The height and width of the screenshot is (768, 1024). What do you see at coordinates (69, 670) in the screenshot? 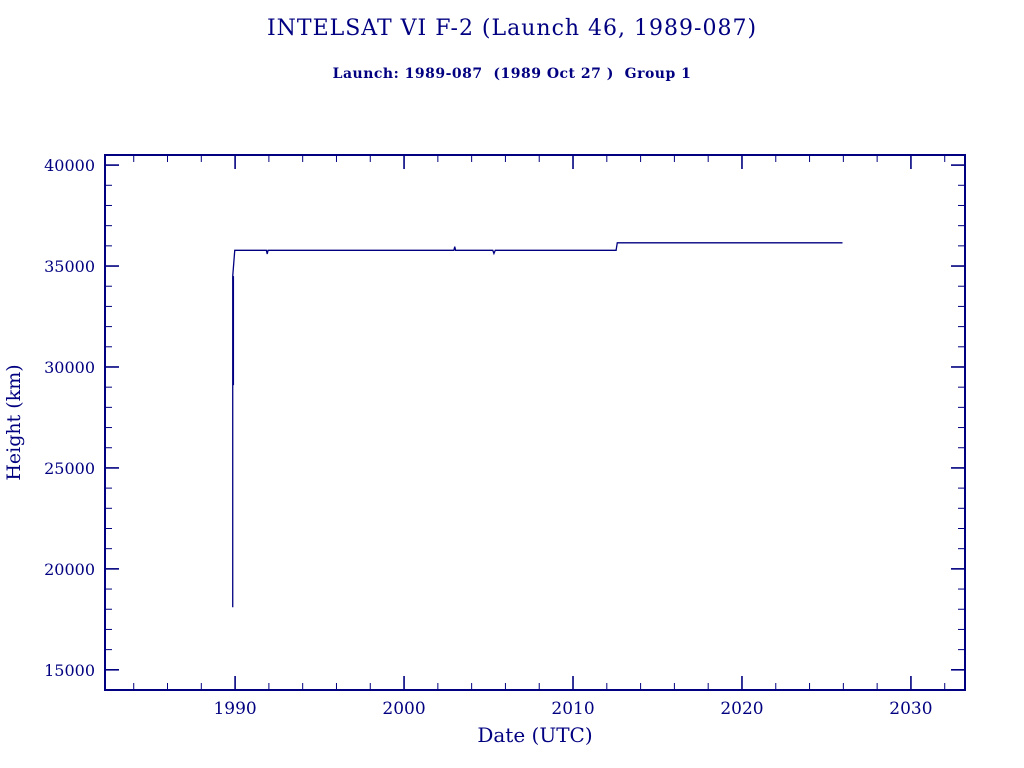
I see `y-tick-label: 15000` at bounding box center [69, 670].